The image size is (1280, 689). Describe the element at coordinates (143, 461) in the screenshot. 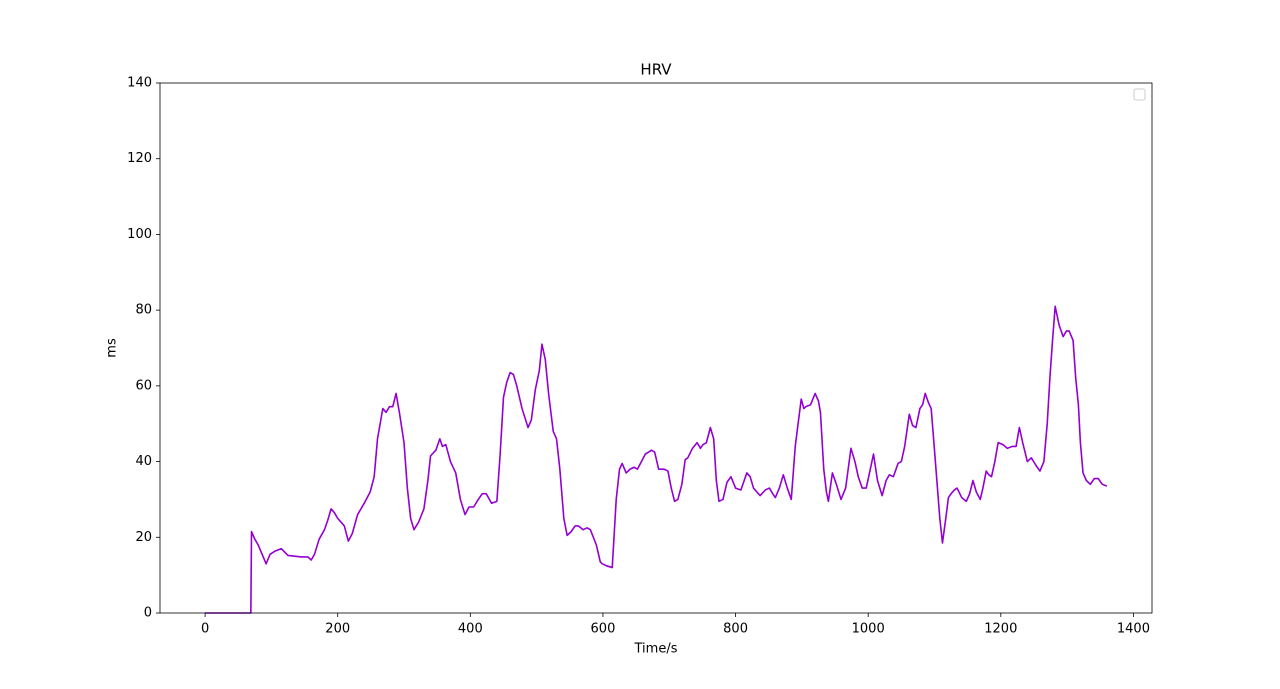

I see `y-tick-label: 40` at that location.